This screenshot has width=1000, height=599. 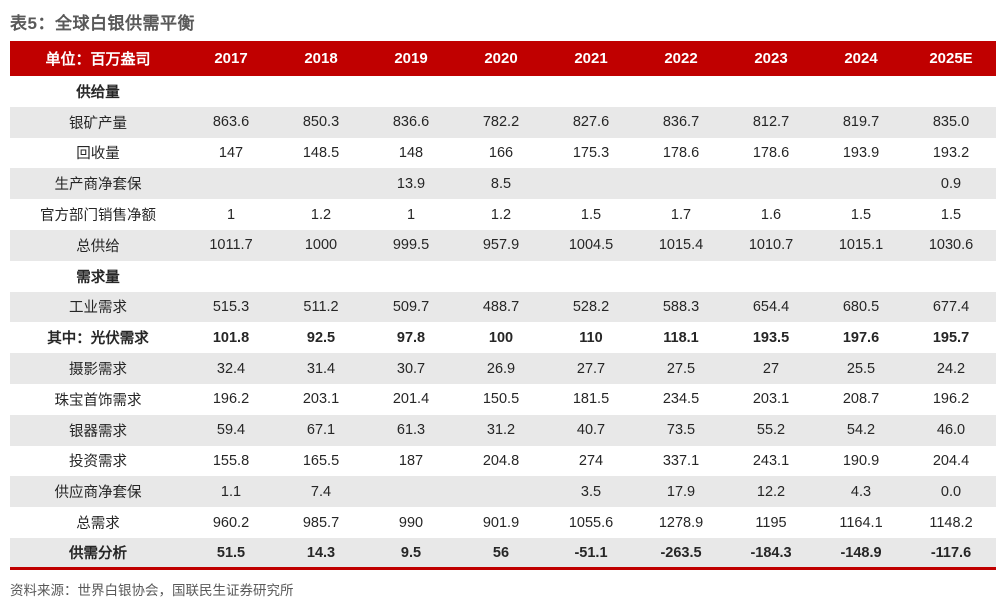 What do you see at coordinates (501, 214) in the screenshot?
I see `value-cell: 1.2` at bounding box center [501, 214].